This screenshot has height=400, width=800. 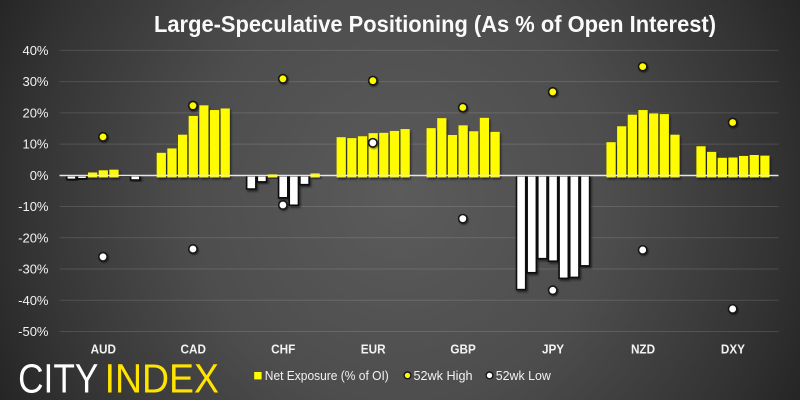 I want to click on svg-text: -30%, so click(x=33, y=269).